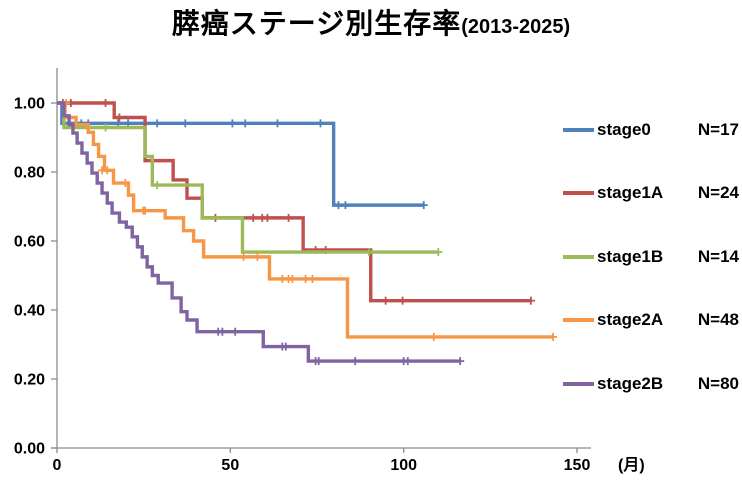 The image size is (742, 486). Describe the element at coordinates (29, 104) in the screenshot. I see `y-tick-label: 1.00` at that location.